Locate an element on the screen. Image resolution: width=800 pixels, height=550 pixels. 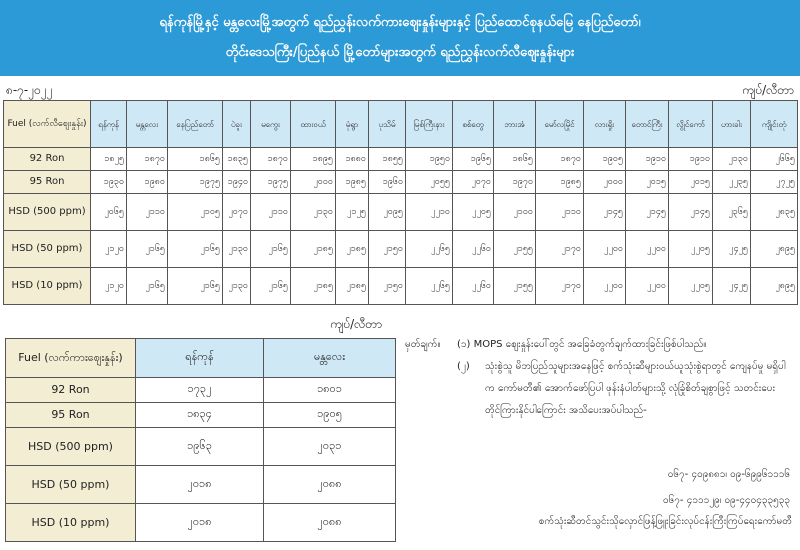
price-cell: ၂၀၆၅ is located at coordinates (108, 212).